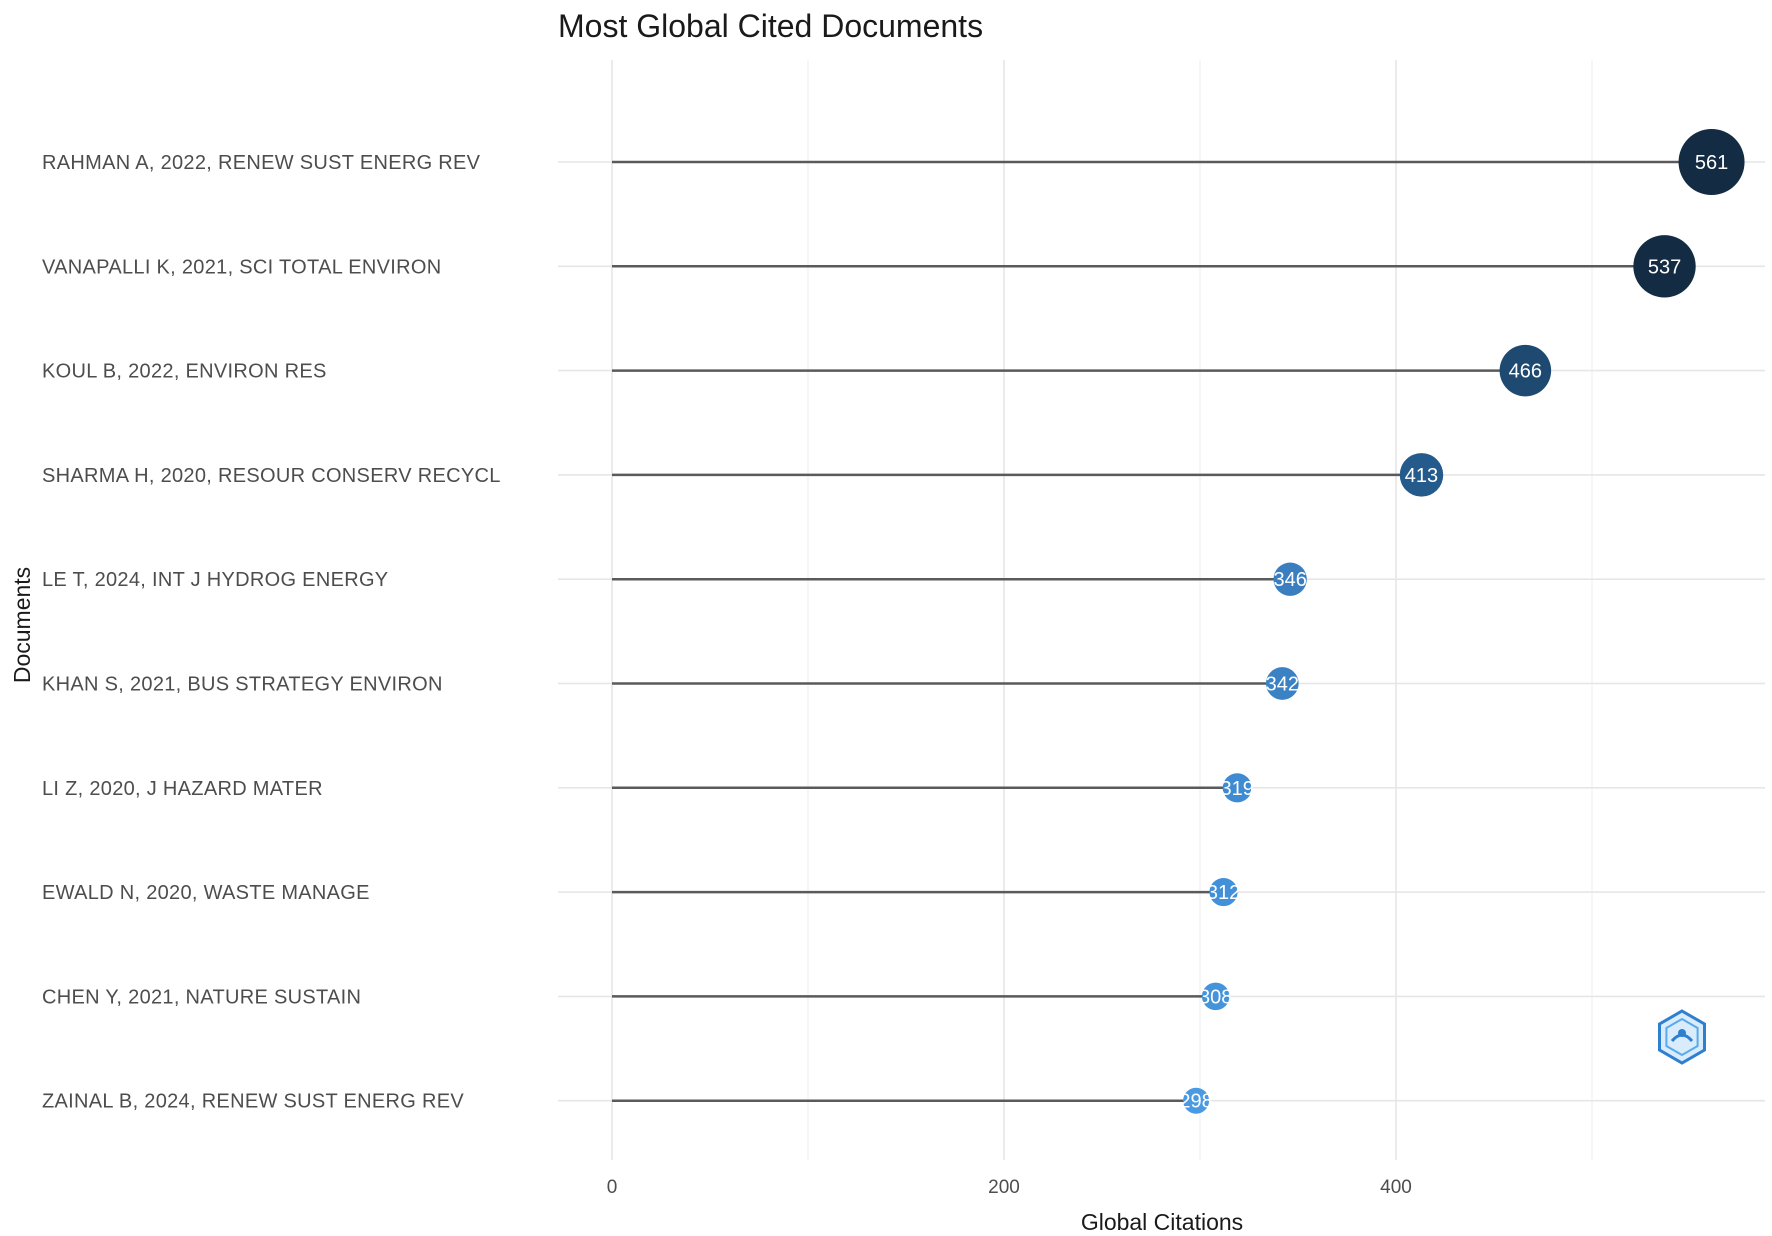 The image size is (1772, 1236). Describe the element at coordinates (242, 685) in the screenshot. I see `document-label: KHAN S, 2021, BUS STRATEGY ENVIRON` at that location.